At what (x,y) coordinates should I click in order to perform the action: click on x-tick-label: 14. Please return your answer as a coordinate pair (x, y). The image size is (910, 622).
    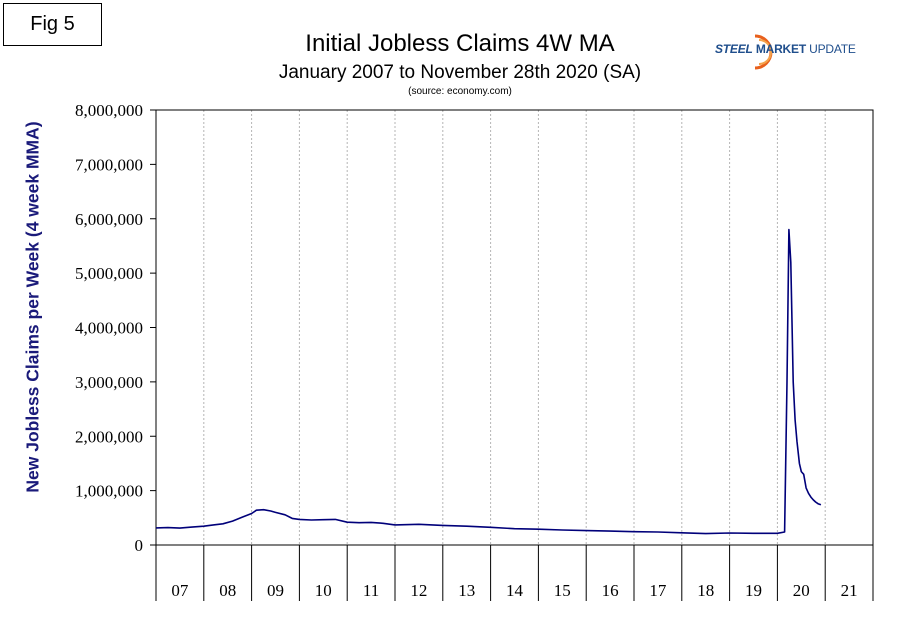
    Looking at the image, I should click on (515, 590).